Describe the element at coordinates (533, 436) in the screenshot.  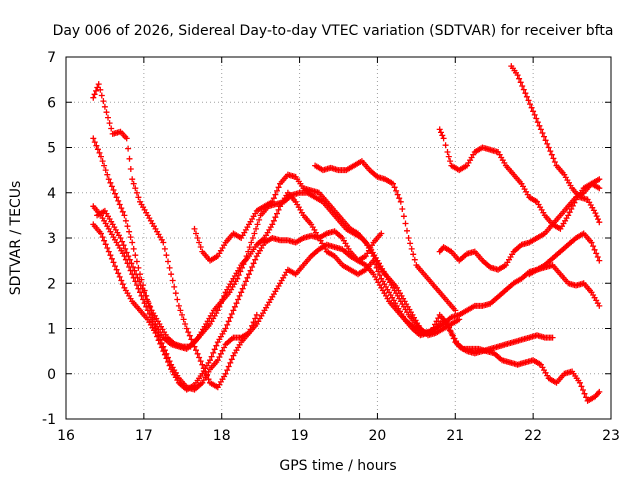
I see `x-tick-label: 22` at that location.